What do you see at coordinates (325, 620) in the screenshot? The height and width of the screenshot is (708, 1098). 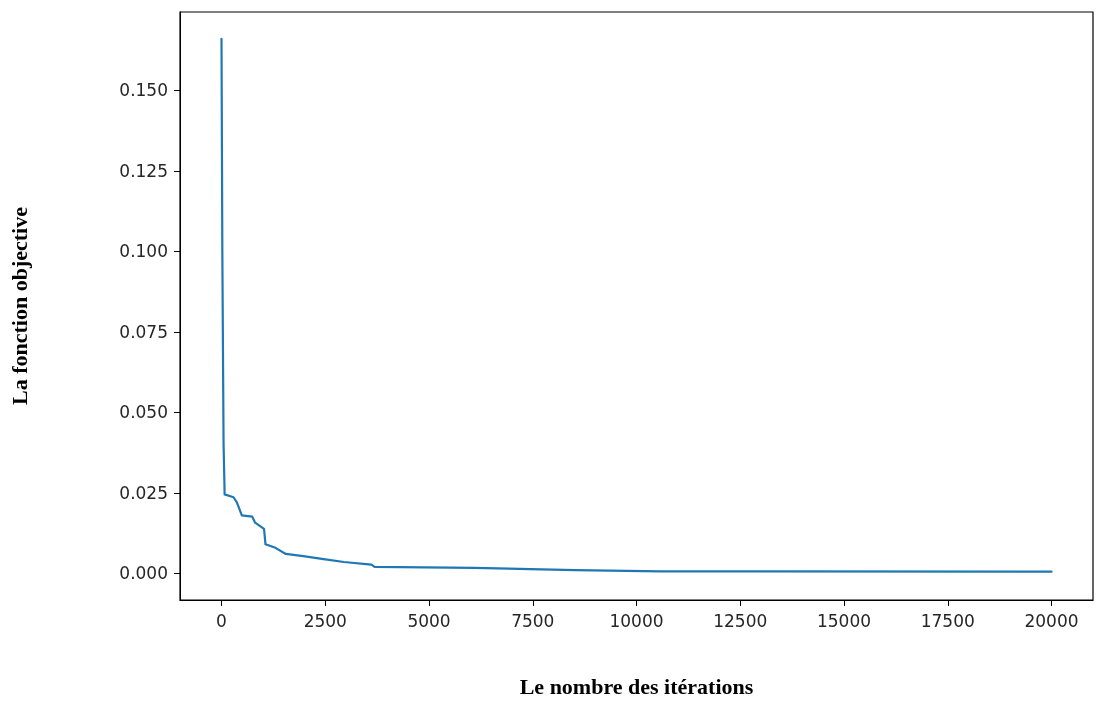 I see `x-tick-label: 2500` at bounding box center [325, 620].